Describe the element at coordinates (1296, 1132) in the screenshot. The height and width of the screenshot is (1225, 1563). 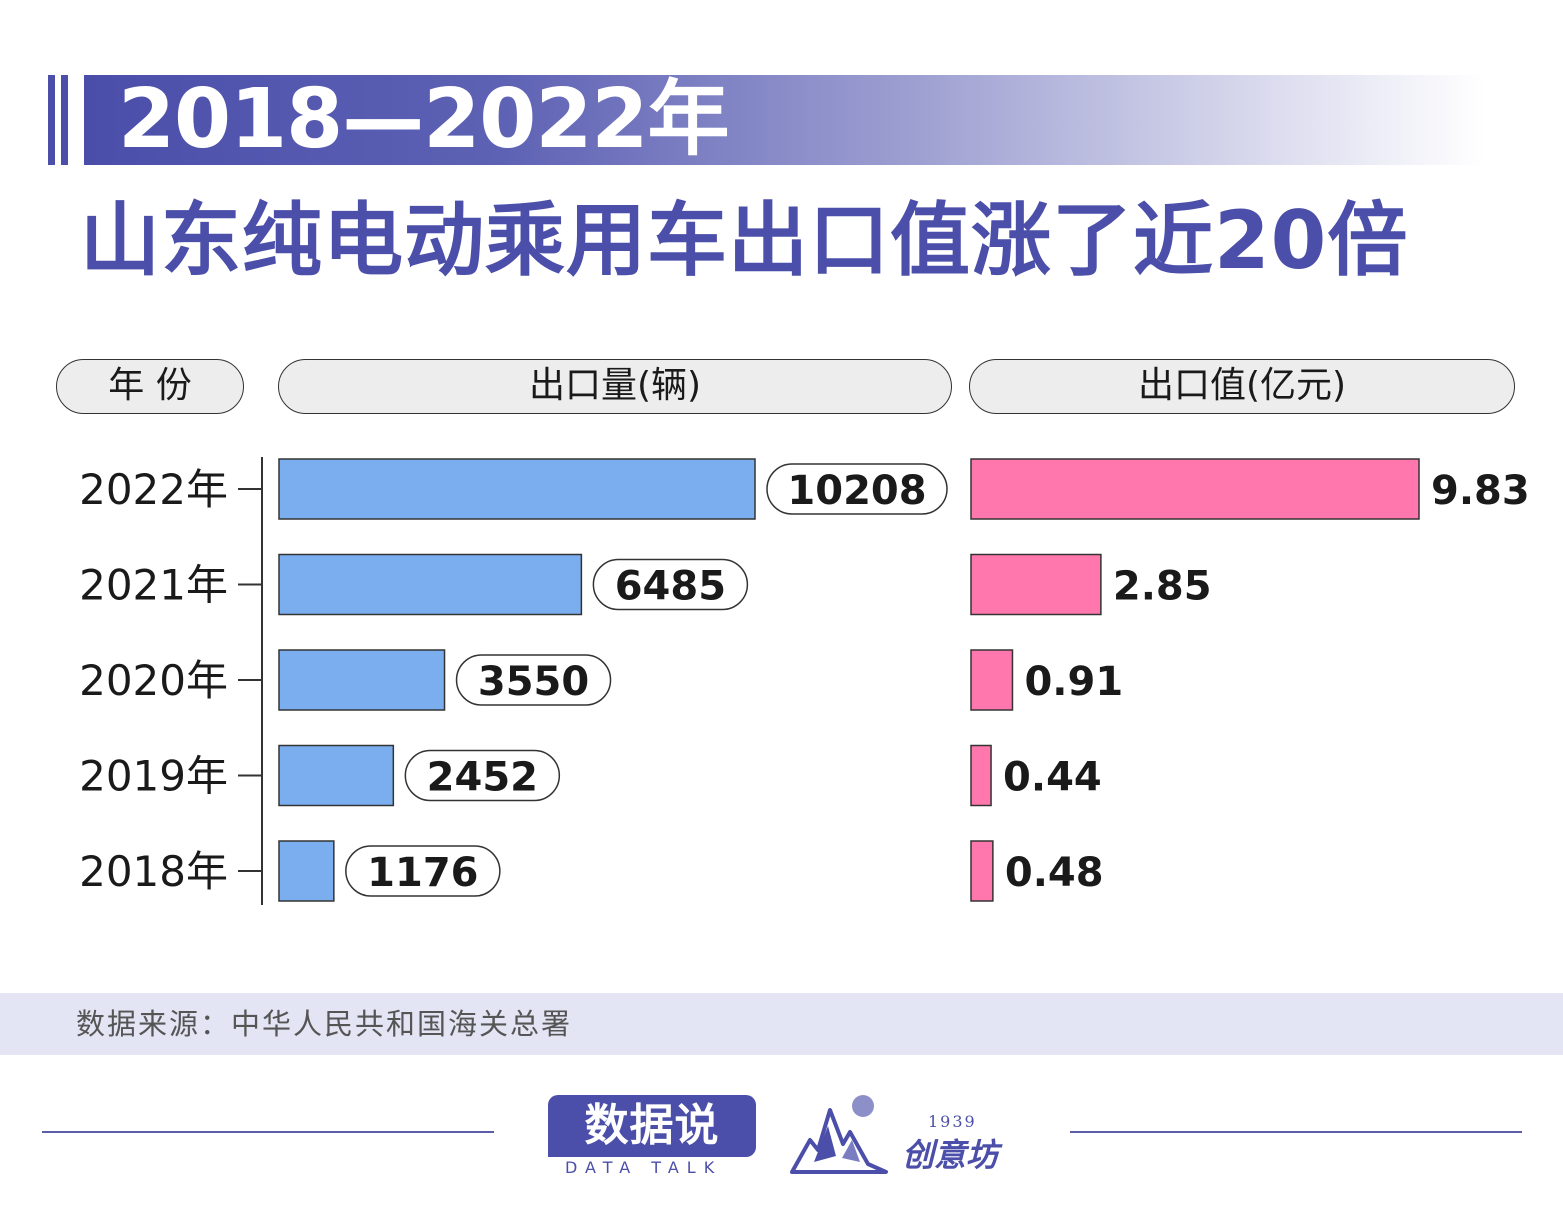
I see `footer-line-right` at that location.